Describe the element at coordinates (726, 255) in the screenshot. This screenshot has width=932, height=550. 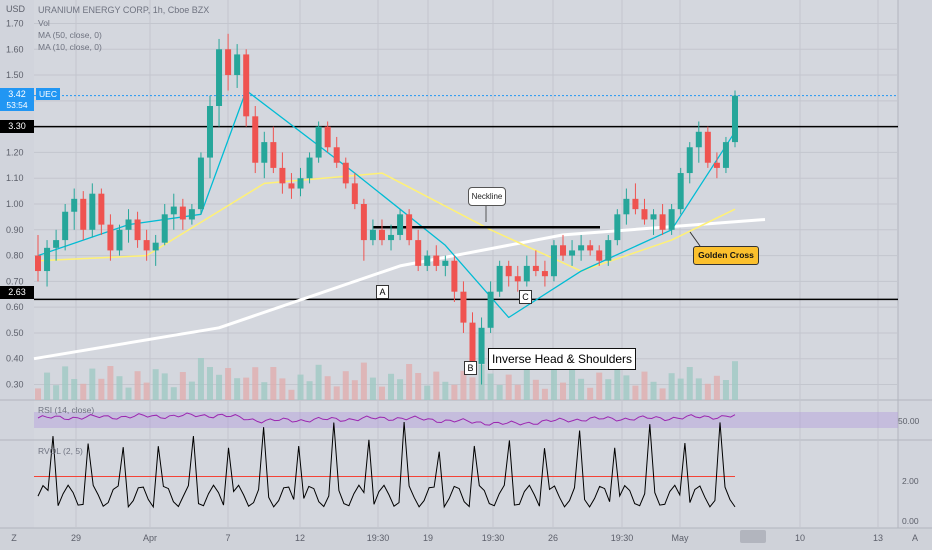
I see `golden-cross-callout: Golden Cross` at that location.